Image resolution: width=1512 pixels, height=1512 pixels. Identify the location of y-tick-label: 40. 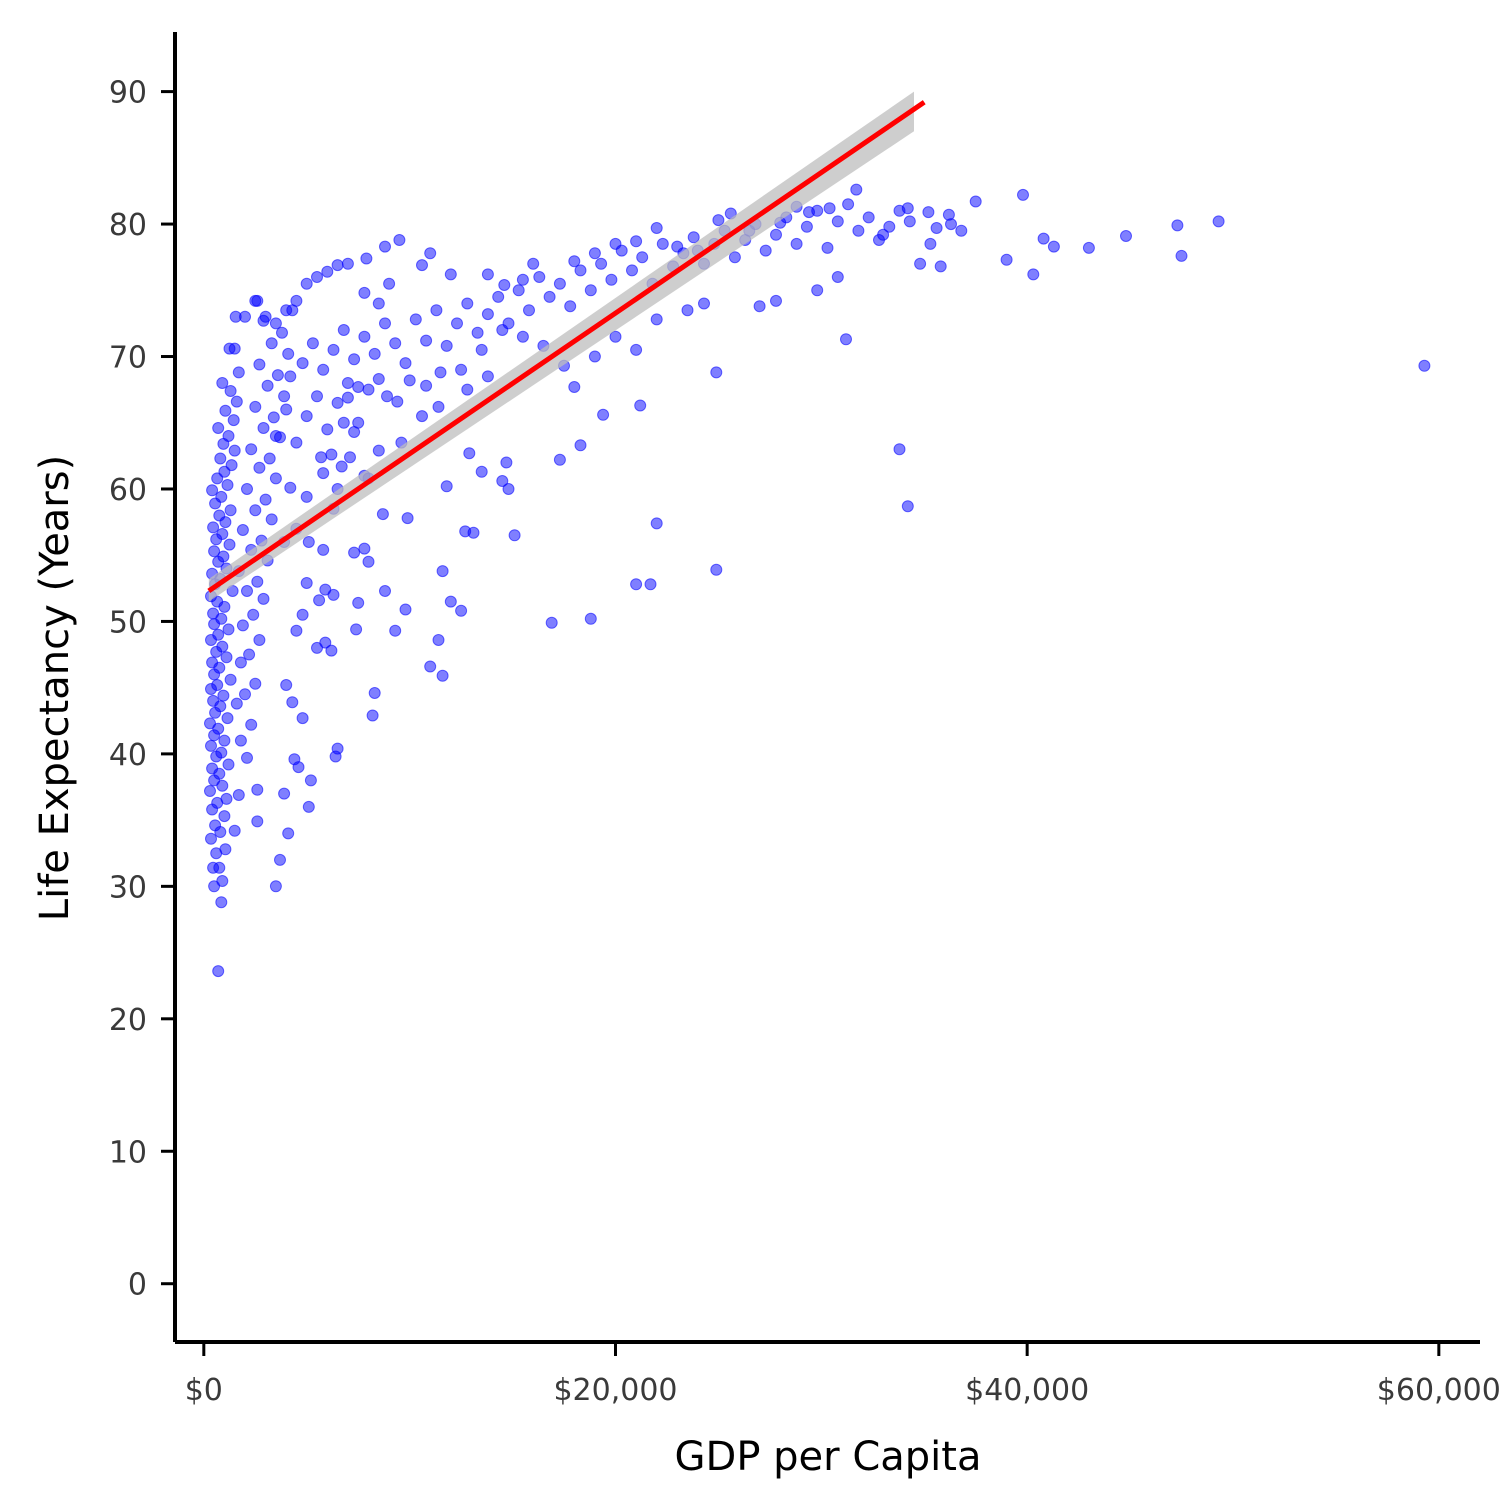
(128, 755).